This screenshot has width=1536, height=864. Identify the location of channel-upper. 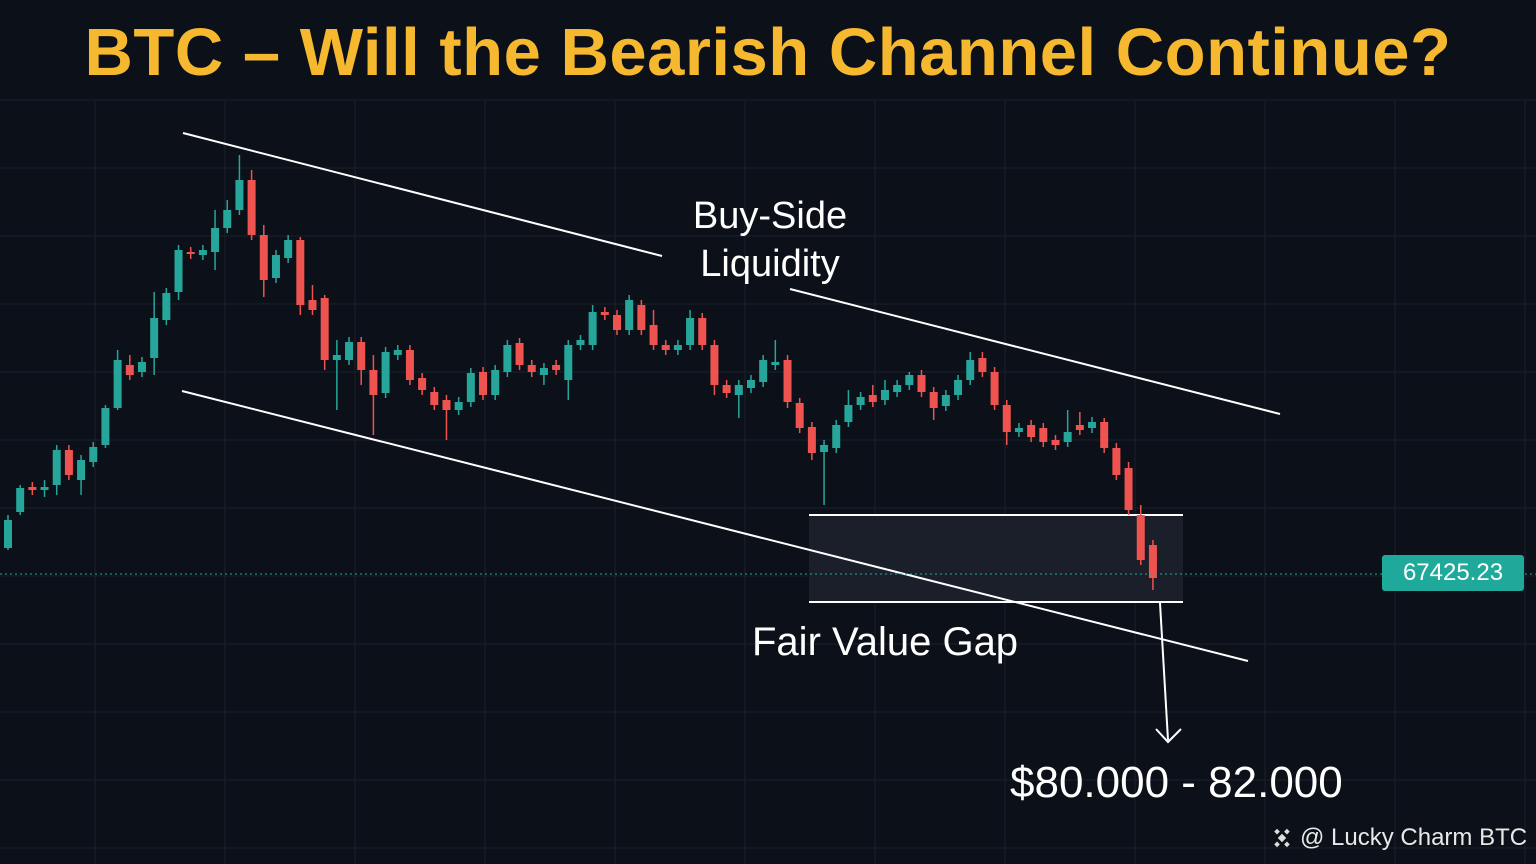
(422, 194).